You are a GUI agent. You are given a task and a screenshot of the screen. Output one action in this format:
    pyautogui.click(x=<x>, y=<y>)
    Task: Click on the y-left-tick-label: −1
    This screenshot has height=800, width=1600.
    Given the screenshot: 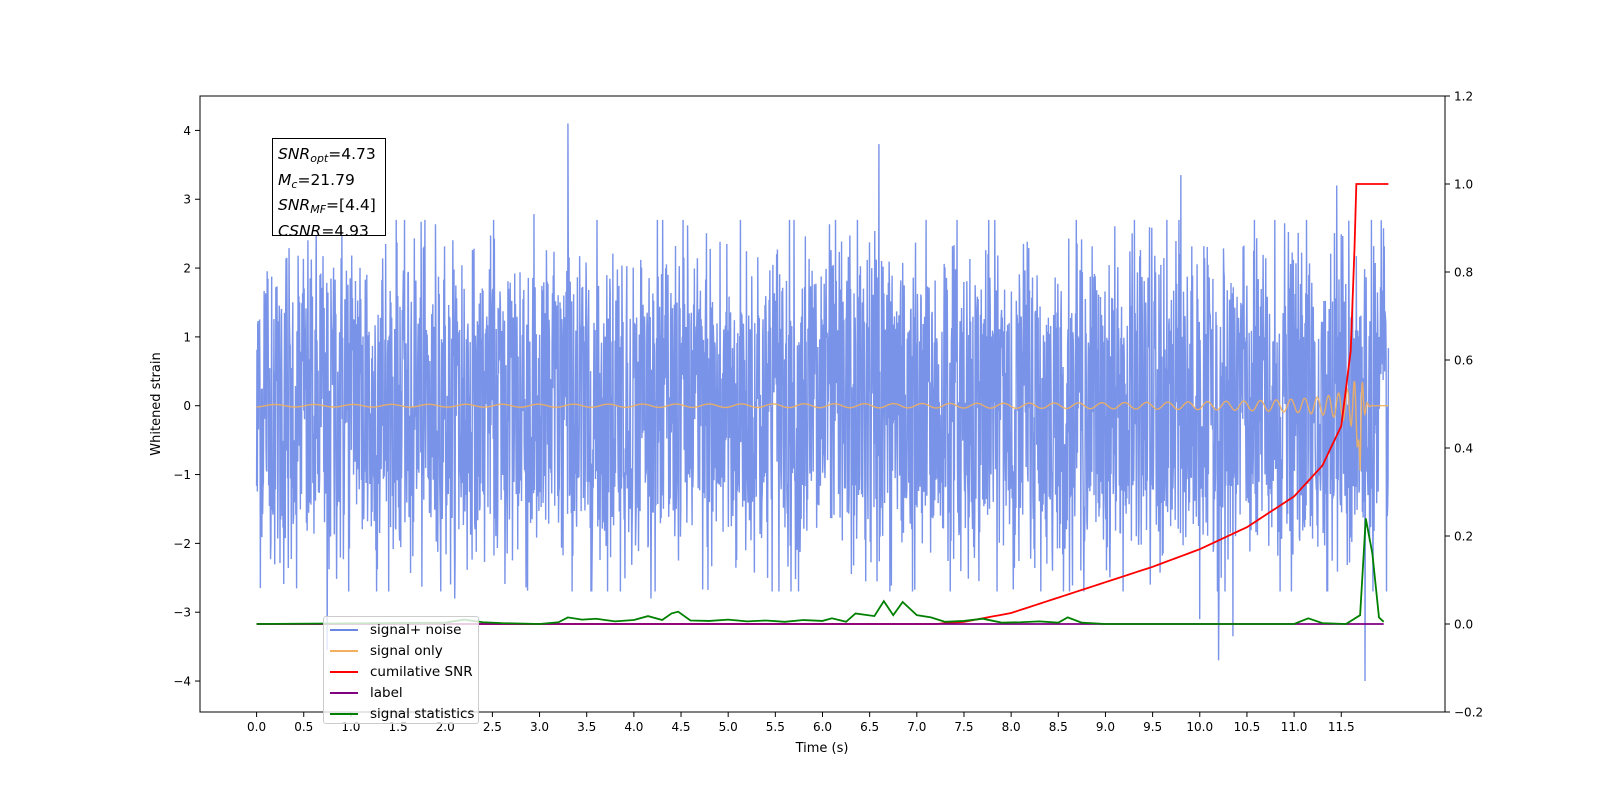 What is the action you would take?
    pyautogui.click(x=182, y=475)
    